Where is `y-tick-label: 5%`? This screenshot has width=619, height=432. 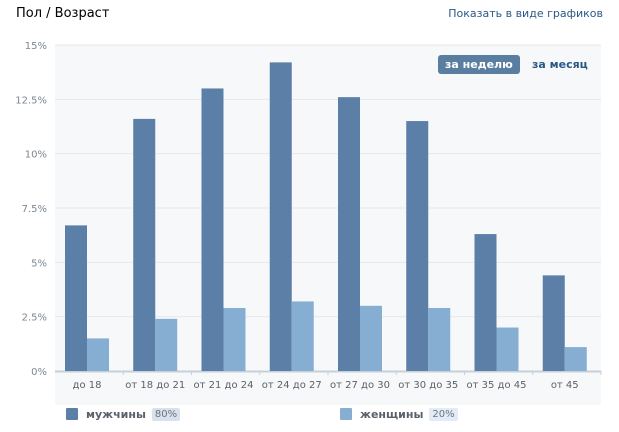 y-tick-label: 5% is located at coordinates (39, 263).